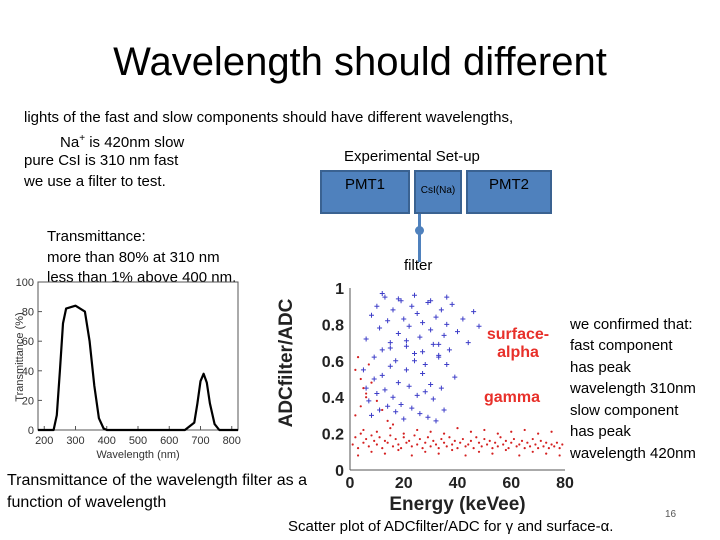 The height and width of the screenshot is (540, 720). I want to click on scatter-ytick-label: 0.2, so click(333, 435).